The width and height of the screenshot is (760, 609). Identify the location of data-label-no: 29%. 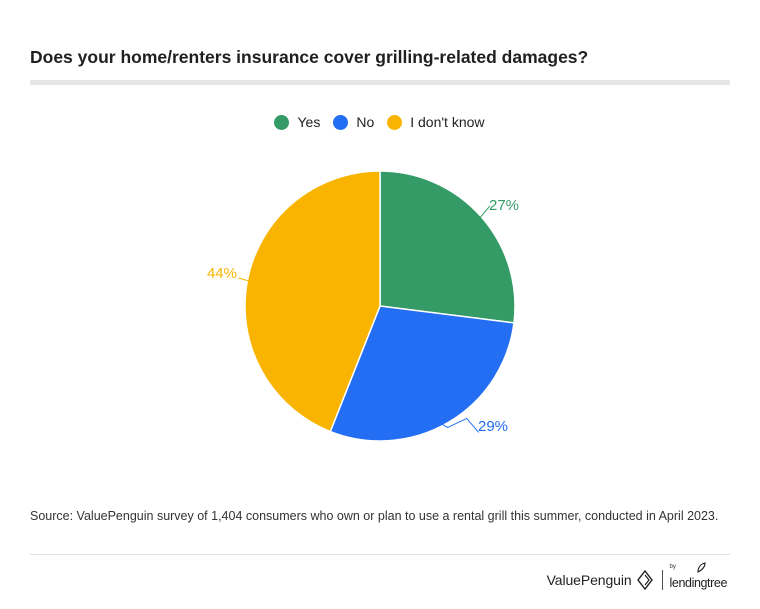
(493, 426).